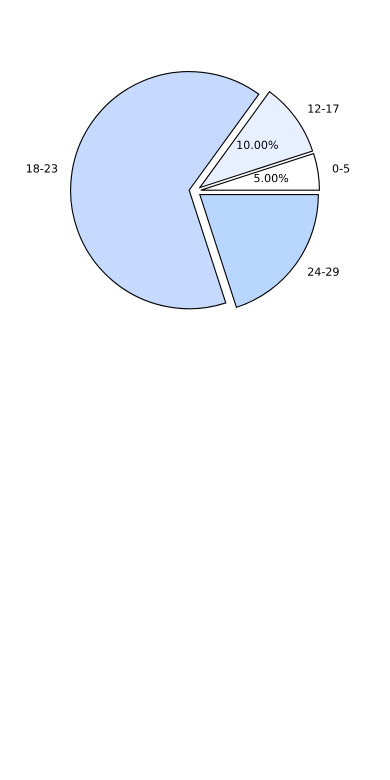  What do you see at coordinates (257, 145) in the screenshot?
I see `data-label: 10.00%` at bounding box center [257, 145].